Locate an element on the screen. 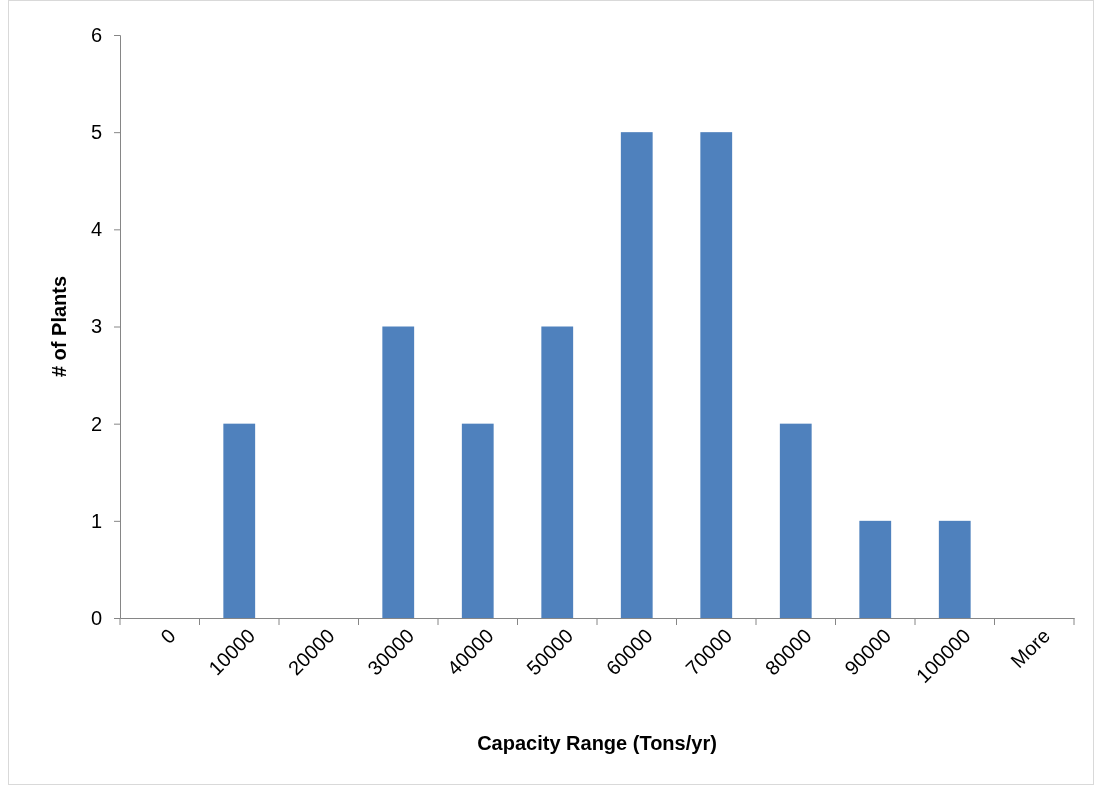 Image resolution: width=1094 pixels, height=785 pixels. y-axis-title: # of Plants is located at coordinates (59, 326).